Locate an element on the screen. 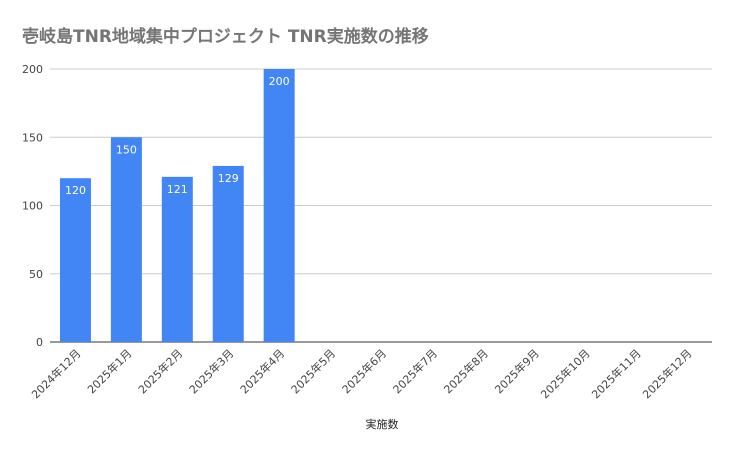 This screenshot has height=455, width=735. y-tick-label: 100 is located at coordinates (32, 206).